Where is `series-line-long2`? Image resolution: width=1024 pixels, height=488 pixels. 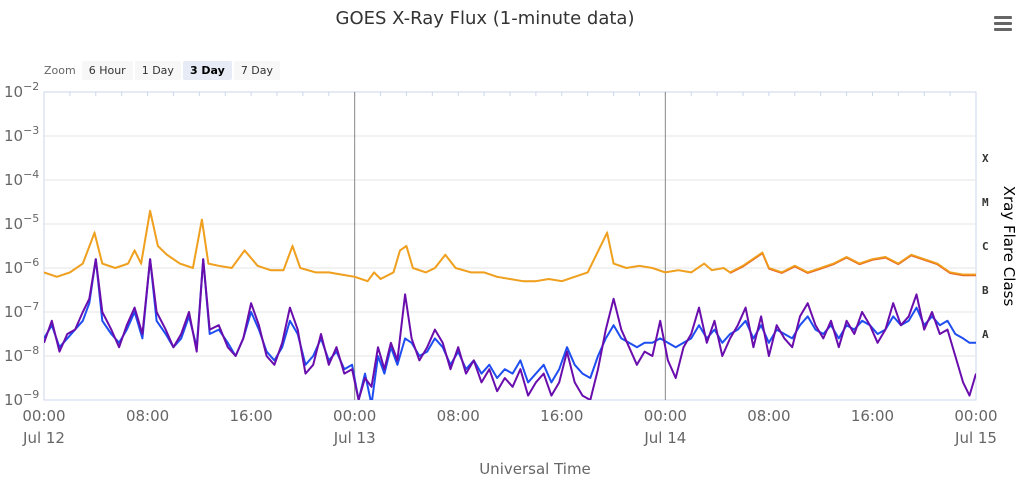
series-line-long2 is located at coordinates (852, 264).